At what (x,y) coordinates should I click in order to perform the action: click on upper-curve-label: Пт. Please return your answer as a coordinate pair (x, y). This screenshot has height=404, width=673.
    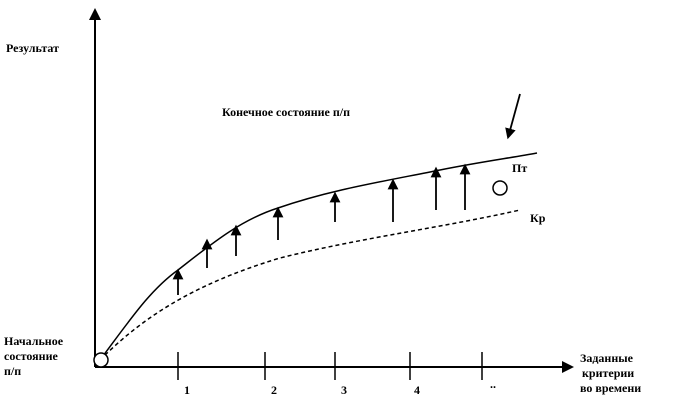
    Looking at the image, I should click on (519, 168).